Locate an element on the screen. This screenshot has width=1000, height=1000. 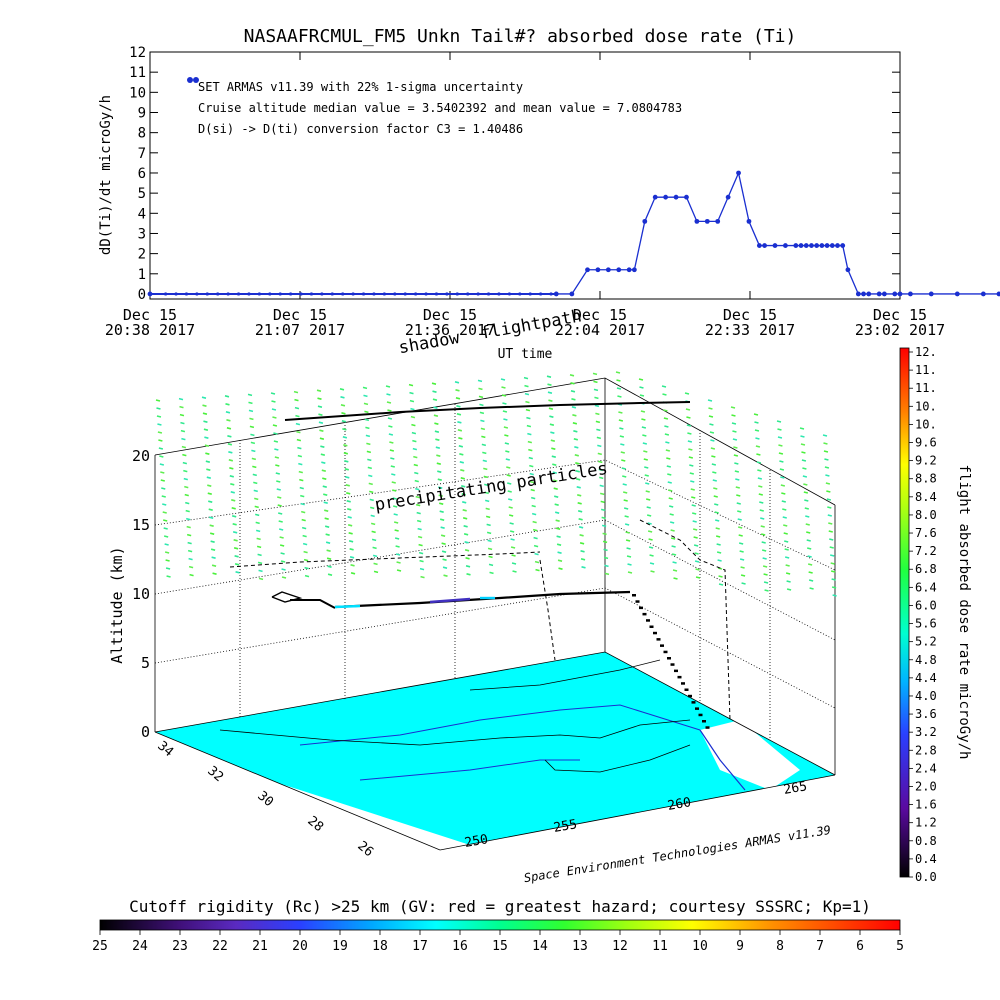
y-tick-label: 8 is located at coordinates (142, 134).